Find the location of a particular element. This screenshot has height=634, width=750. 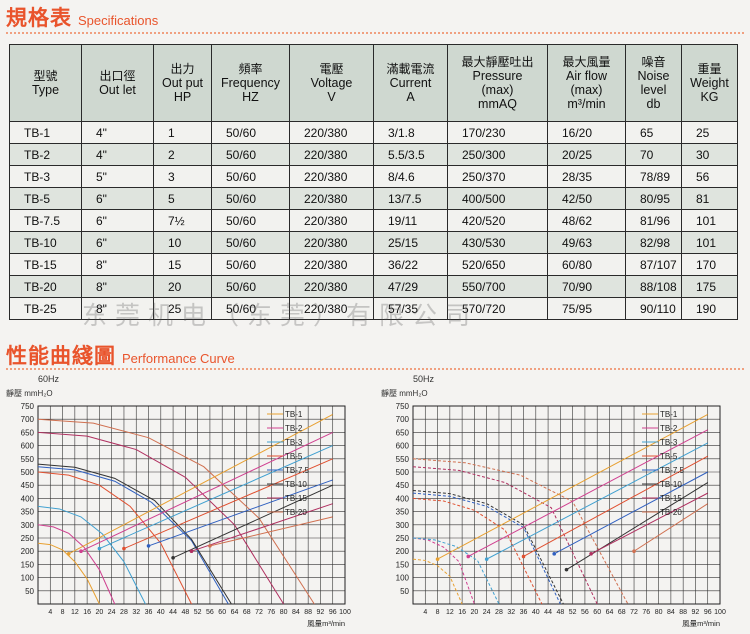

x-tick-label: 68 is located at coordinates (622, 612).